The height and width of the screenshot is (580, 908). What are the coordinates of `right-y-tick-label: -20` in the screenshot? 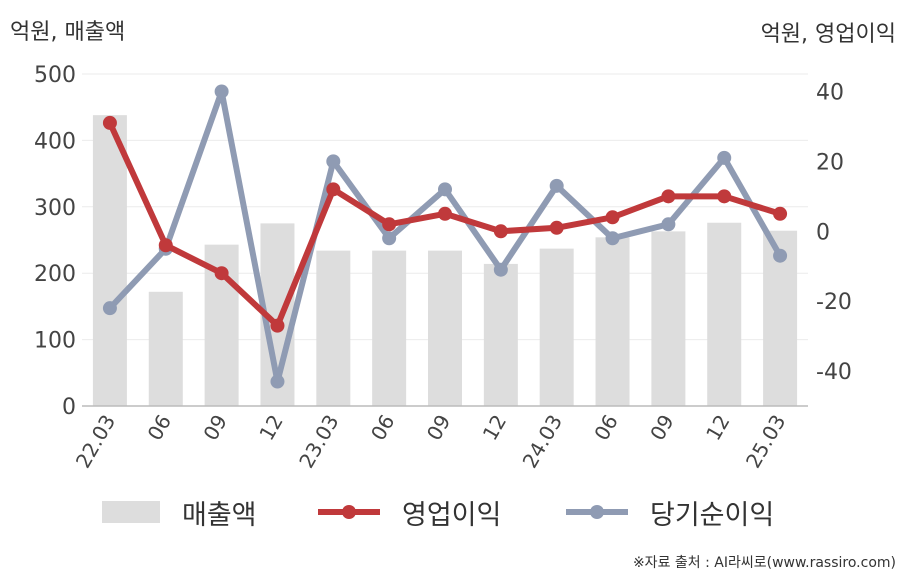 It's located at (834, 302).